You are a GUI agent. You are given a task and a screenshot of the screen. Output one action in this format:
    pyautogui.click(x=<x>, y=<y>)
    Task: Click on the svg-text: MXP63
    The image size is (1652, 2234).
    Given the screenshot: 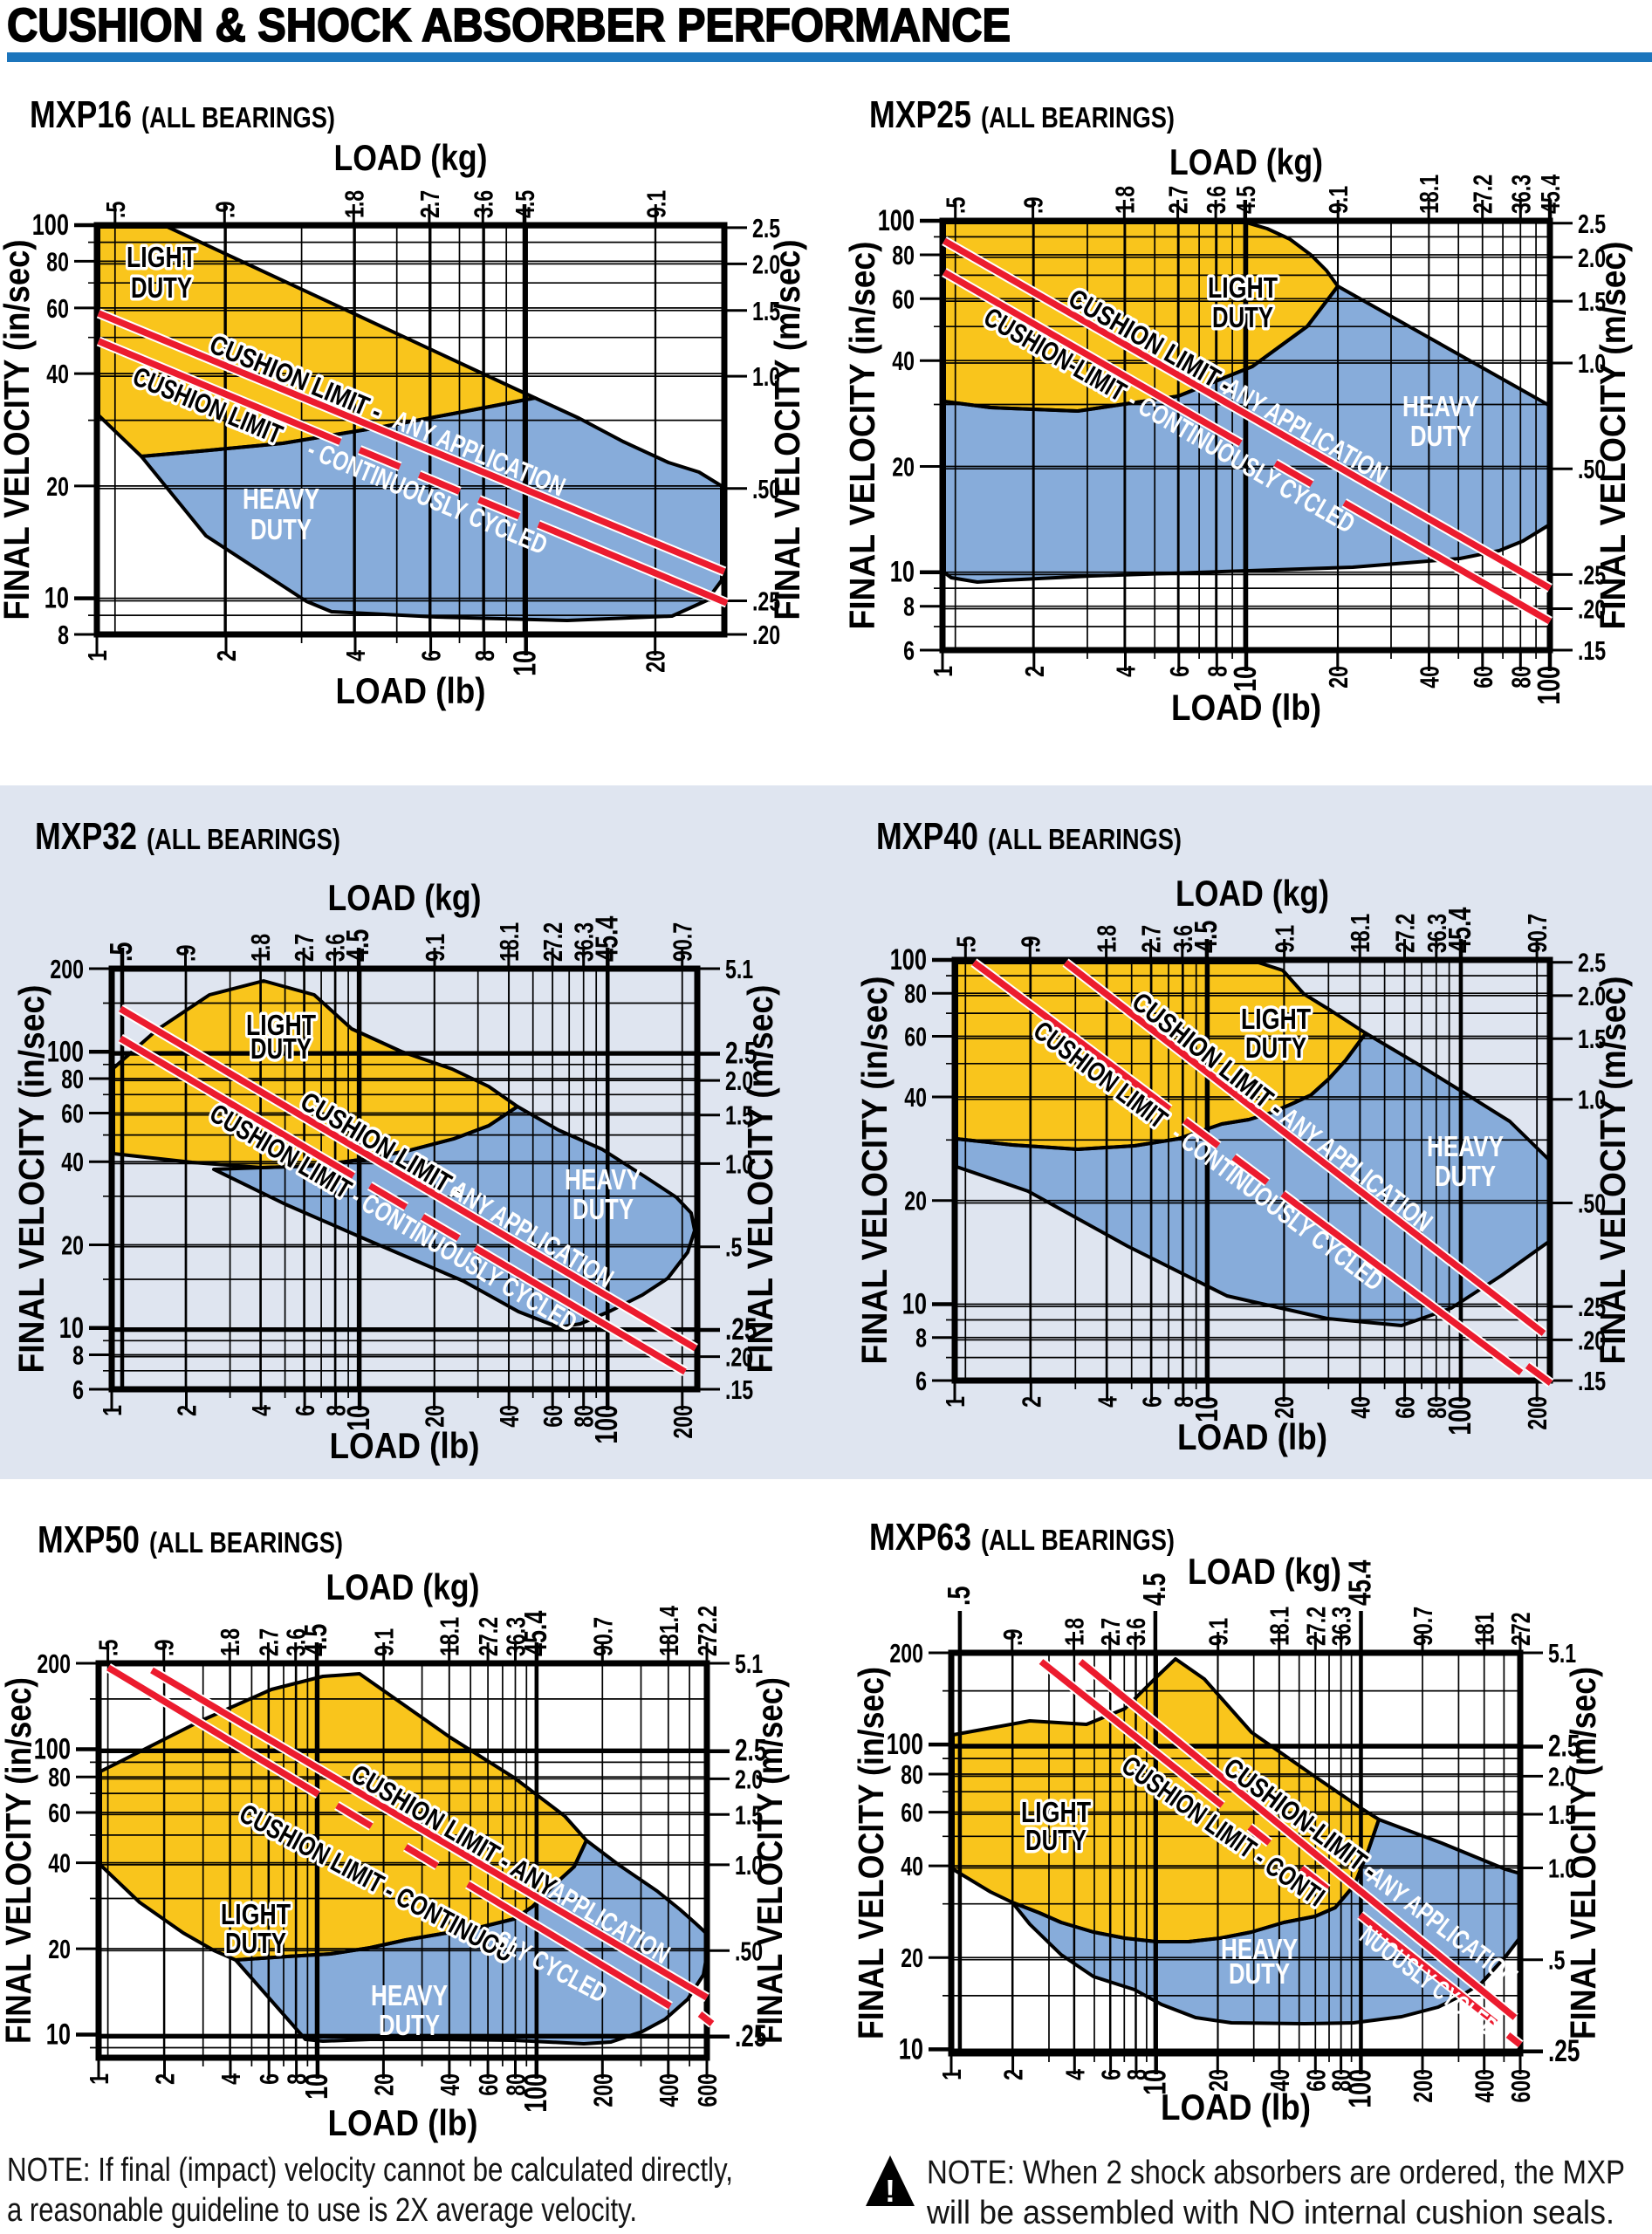 What is the action you would take?
    pyautogui.click(x=920, y=1537)
    